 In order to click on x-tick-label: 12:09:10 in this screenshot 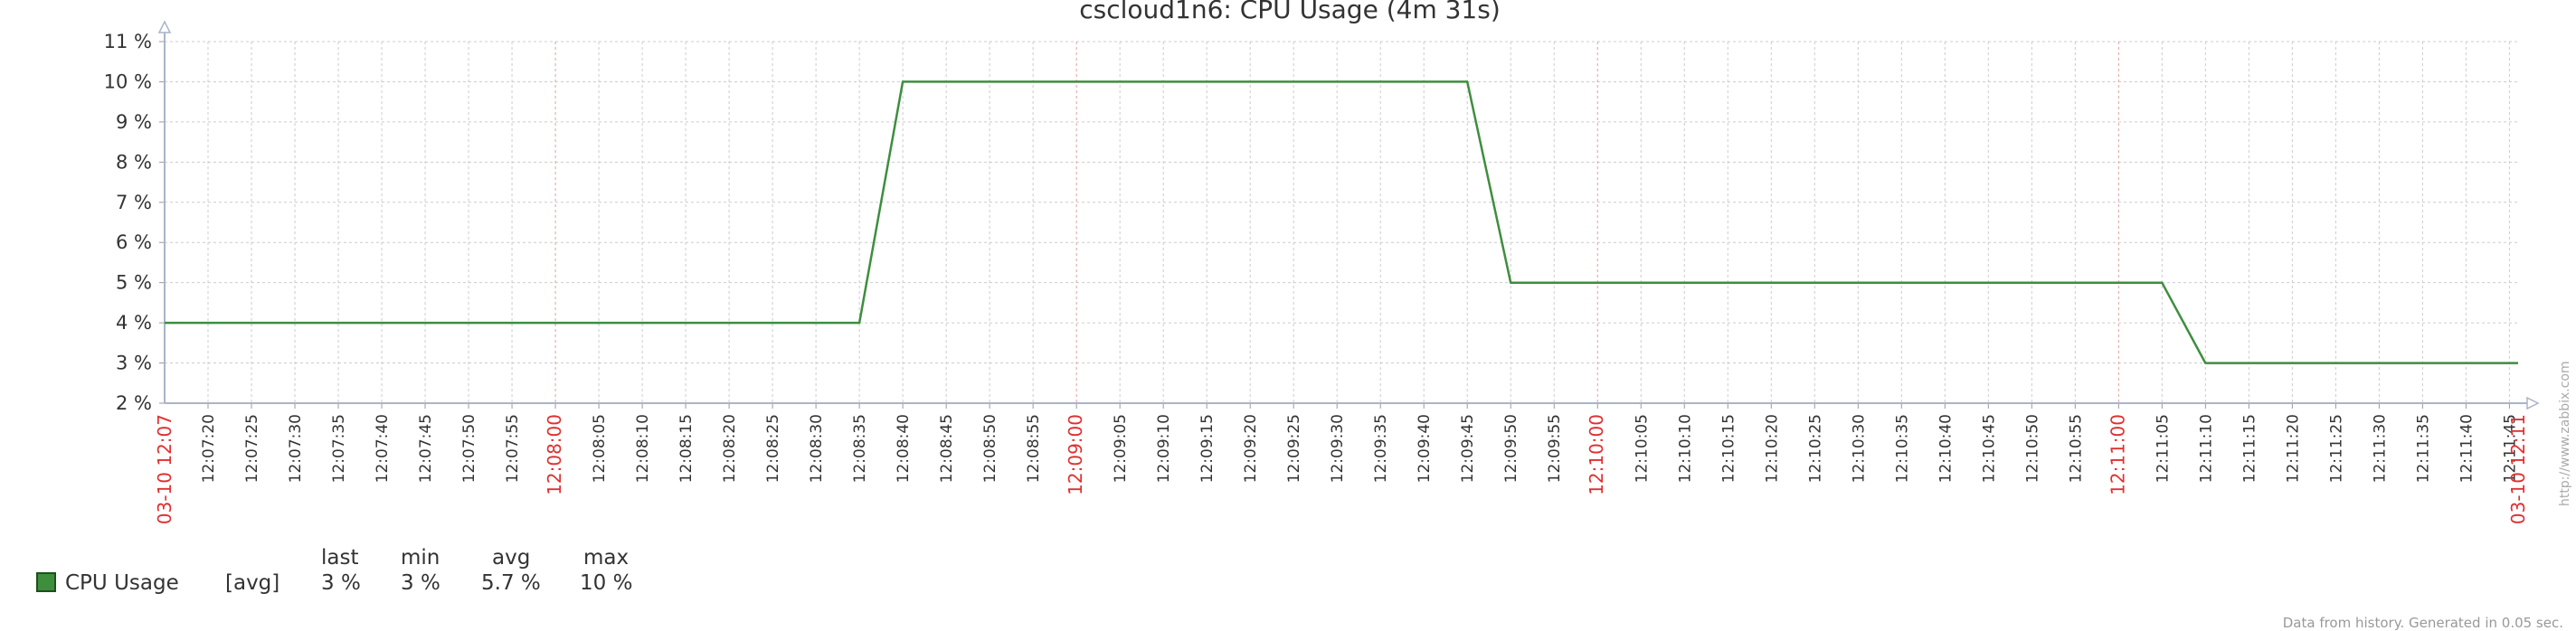, I will do `click(1164, 448)`.